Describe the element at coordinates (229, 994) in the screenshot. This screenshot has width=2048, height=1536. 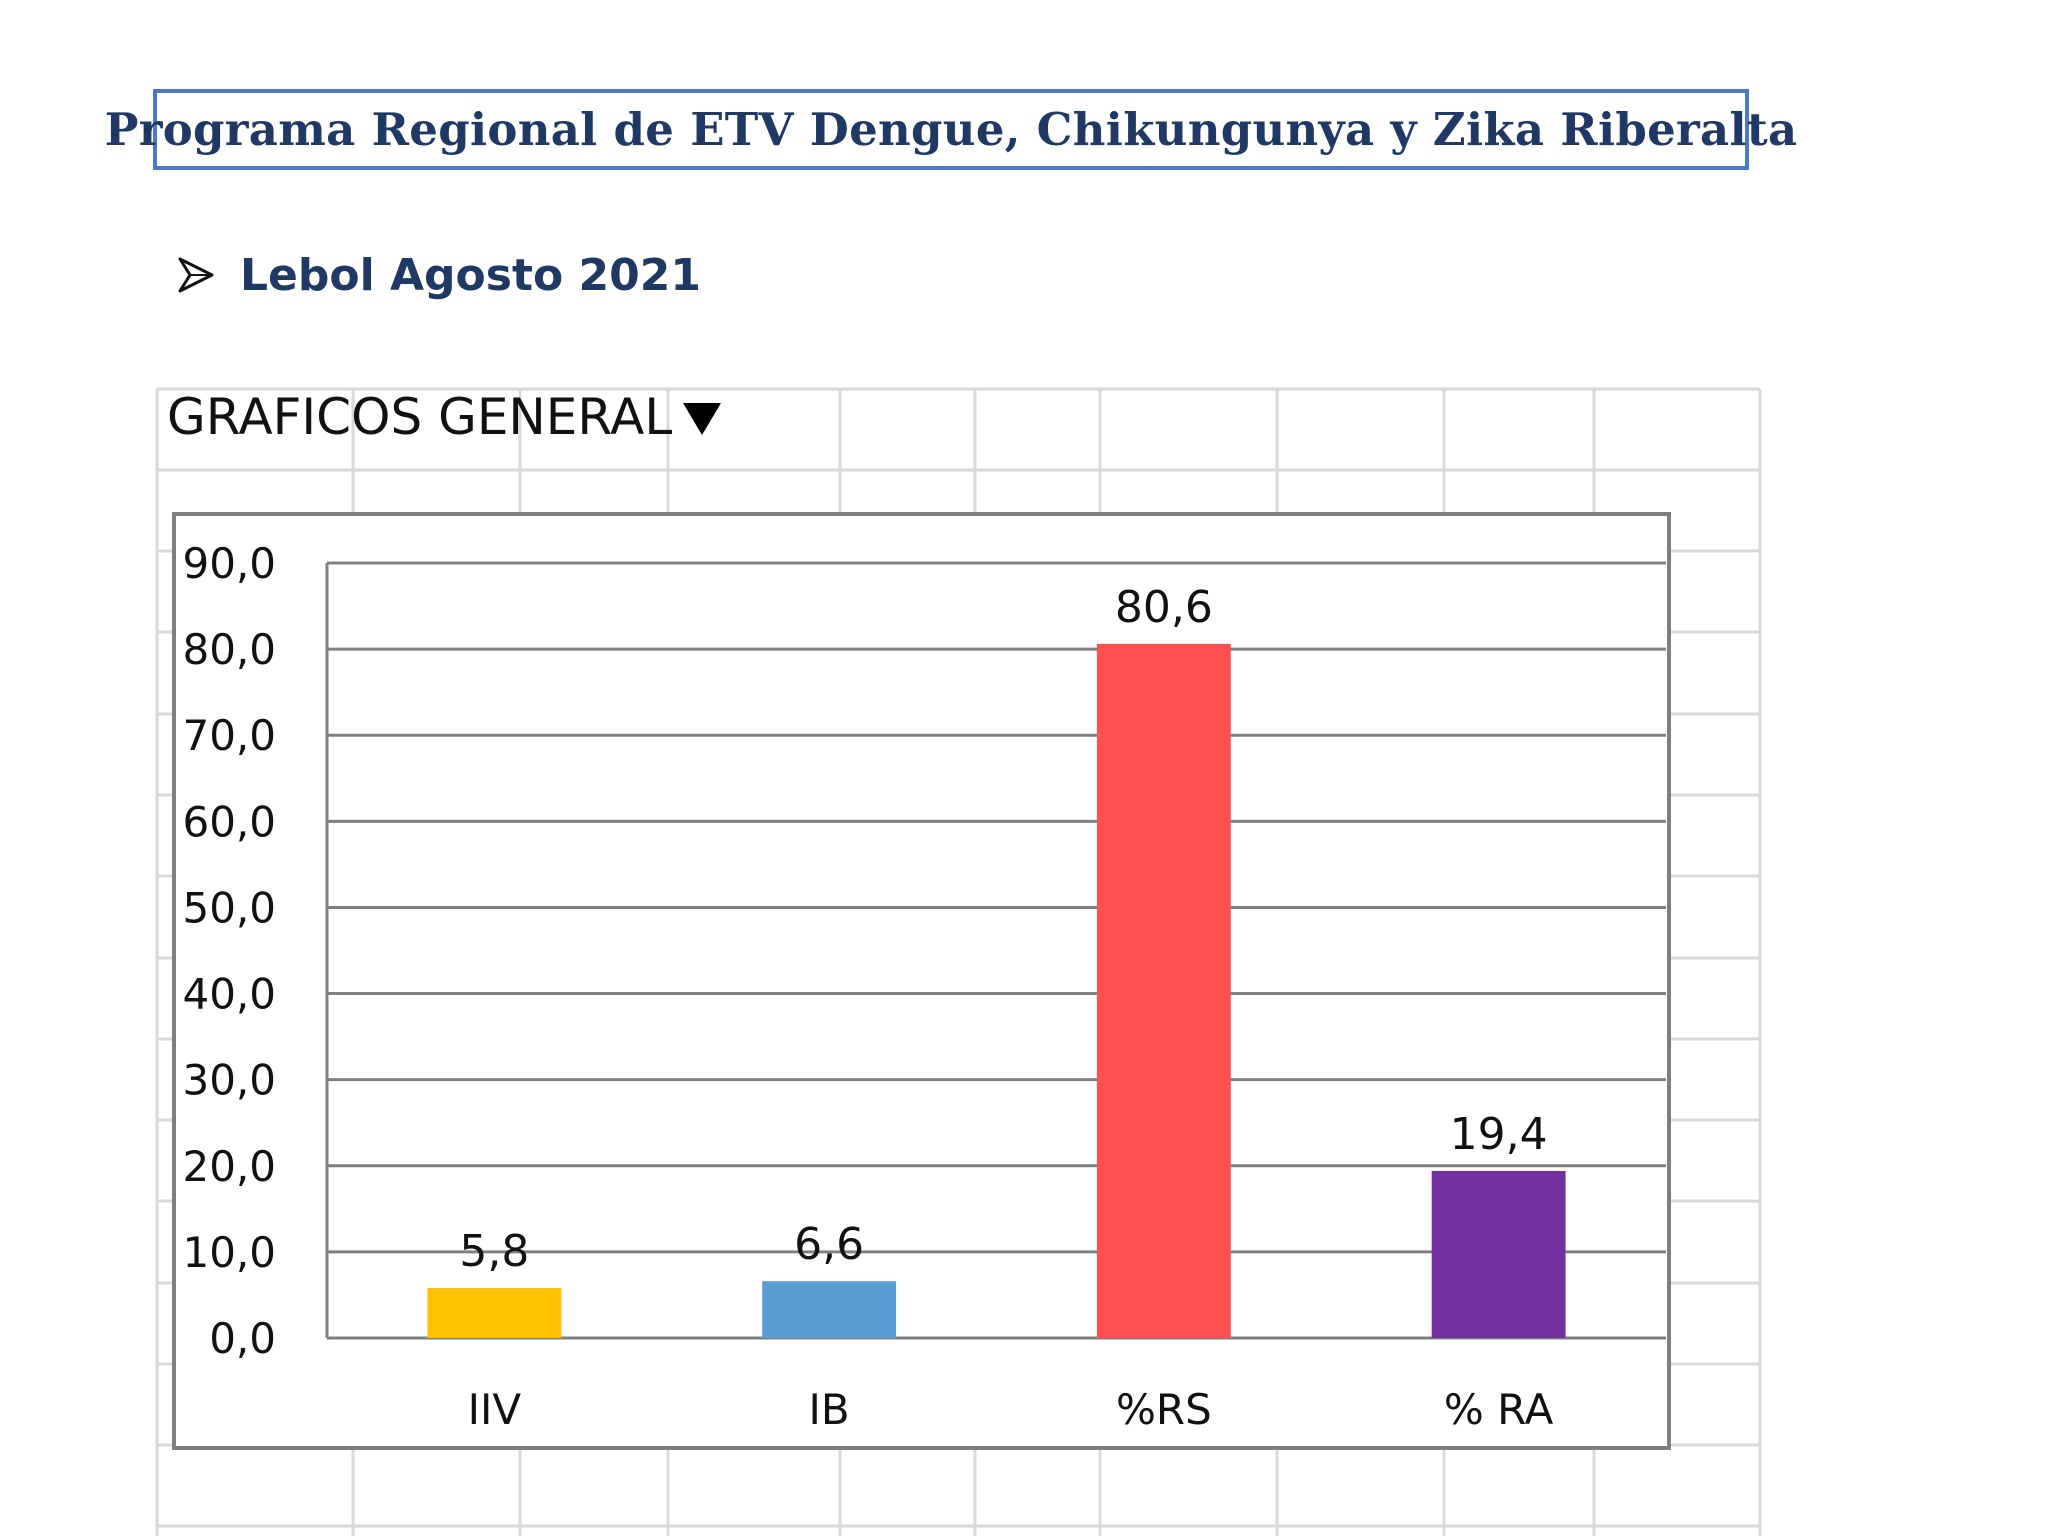
I see `y-tick-label: 40,0` at that location.